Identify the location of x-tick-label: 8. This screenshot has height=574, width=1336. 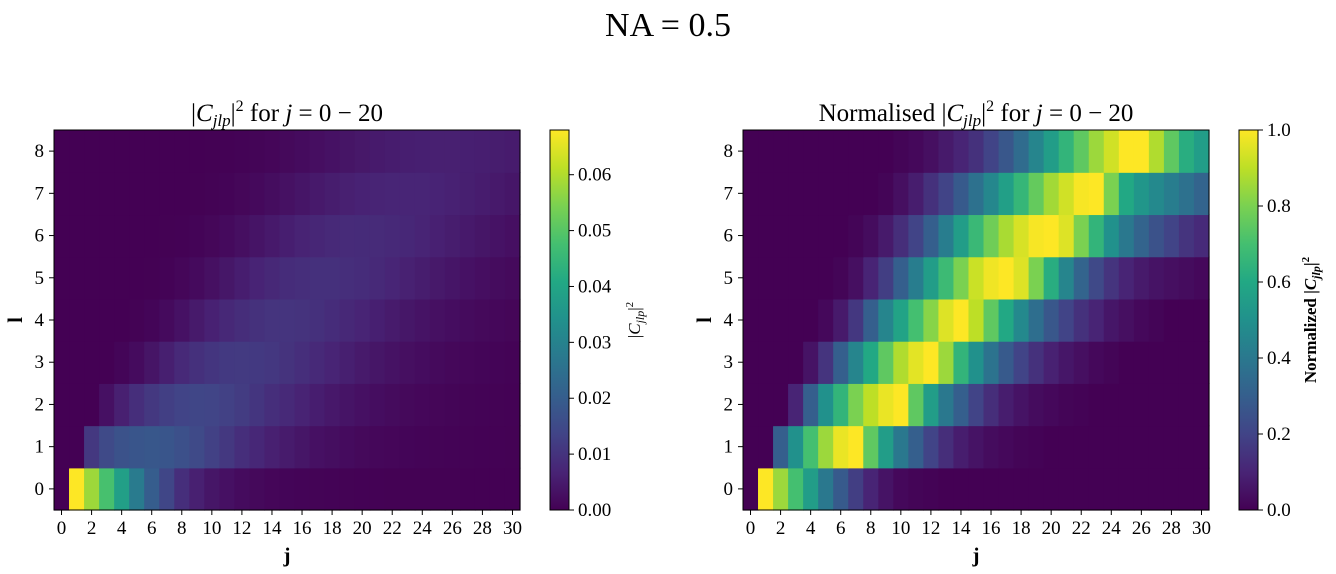
(182, 528).